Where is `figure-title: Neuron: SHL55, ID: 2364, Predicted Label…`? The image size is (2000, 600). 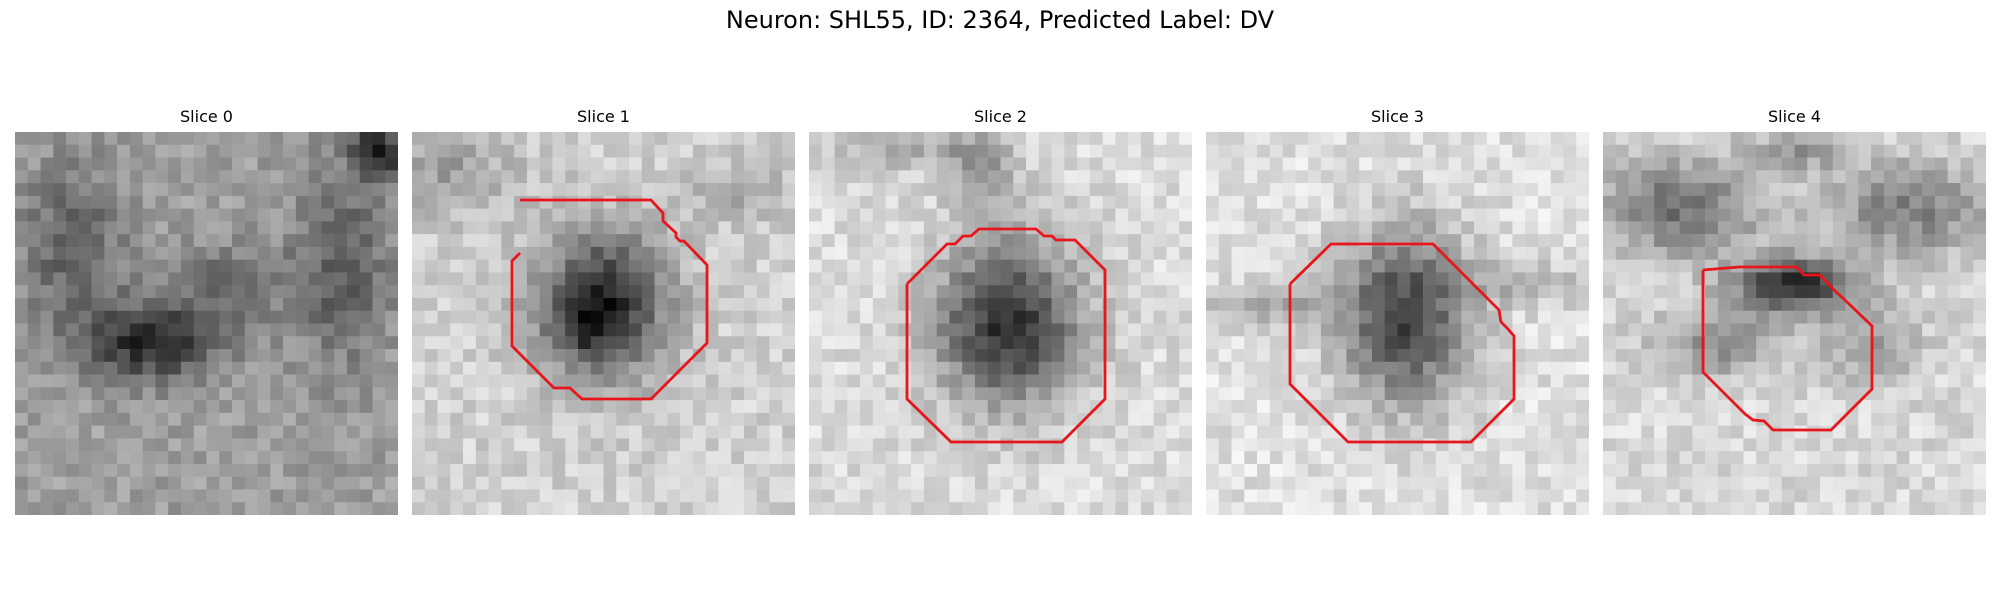
figure-title: Neuron: SHL55, ID: 2364, Predicted Label… is located at coordinates (1000, 20).